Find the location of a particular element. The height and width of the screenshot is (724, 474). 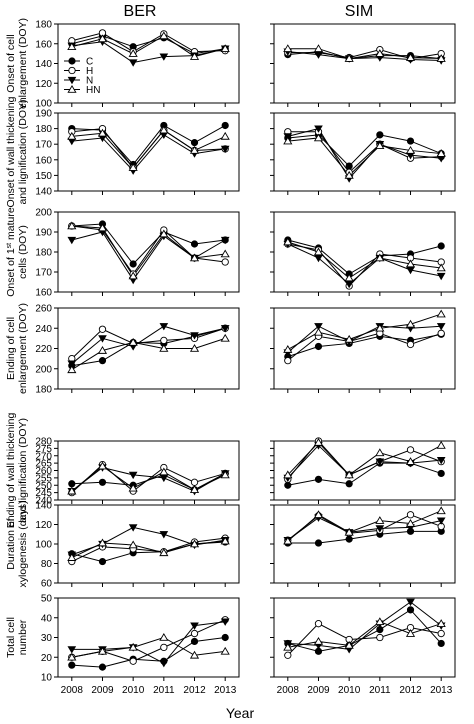

x-tick-label: 2008 is located at coordinates (72, 690).